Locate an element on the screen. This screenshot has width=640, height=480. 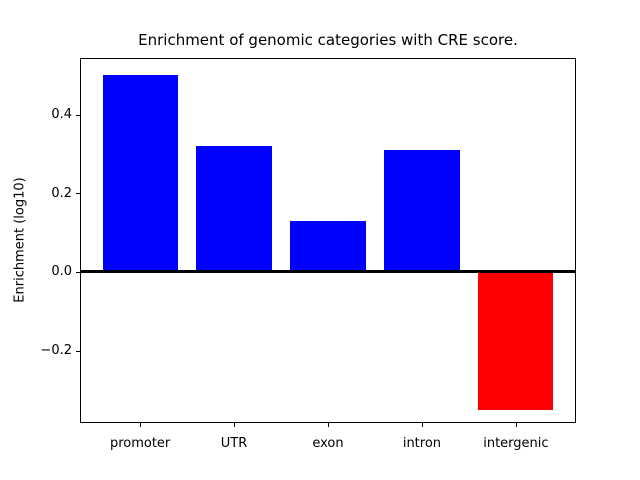
zero-line is located at coordinates (328, 272).